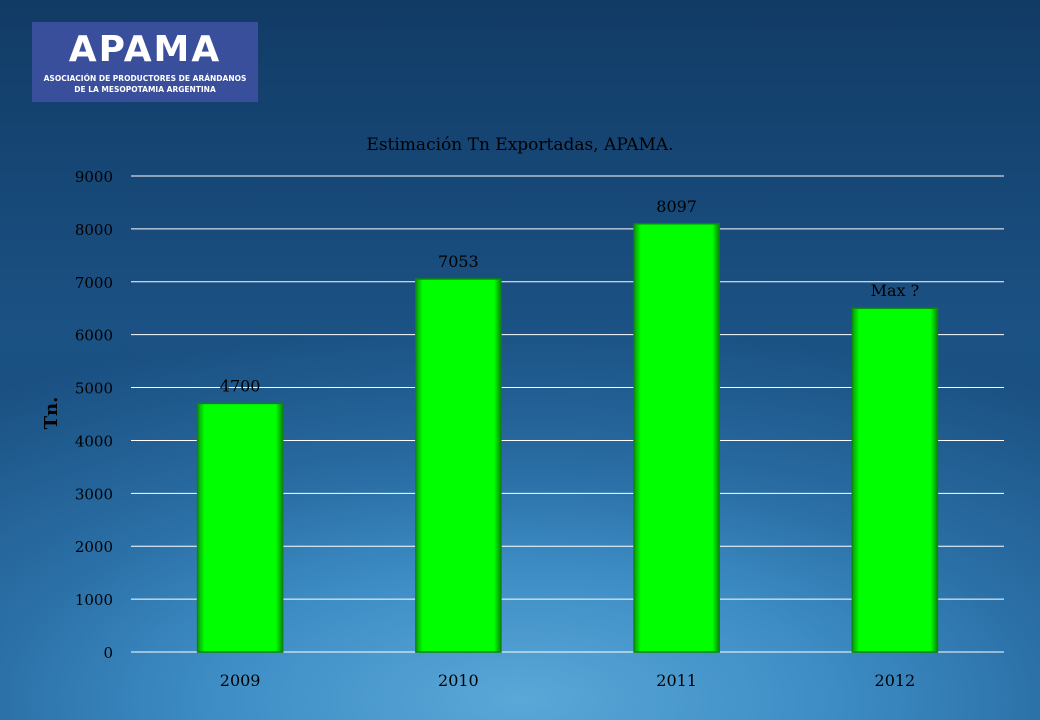  Describe the element at coordinates (458, 680) in the screenshot. I see `x-tick-label: 2010` at that location.